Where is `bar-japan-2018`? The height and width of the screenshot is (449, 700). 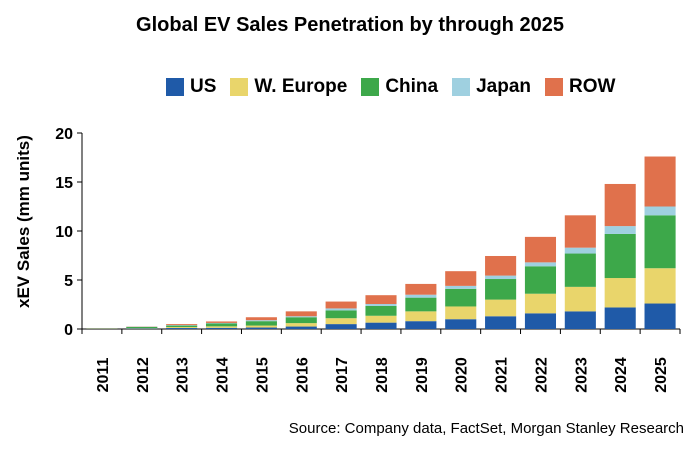 bar-japan-2018 is located at coordinates (381, 305).